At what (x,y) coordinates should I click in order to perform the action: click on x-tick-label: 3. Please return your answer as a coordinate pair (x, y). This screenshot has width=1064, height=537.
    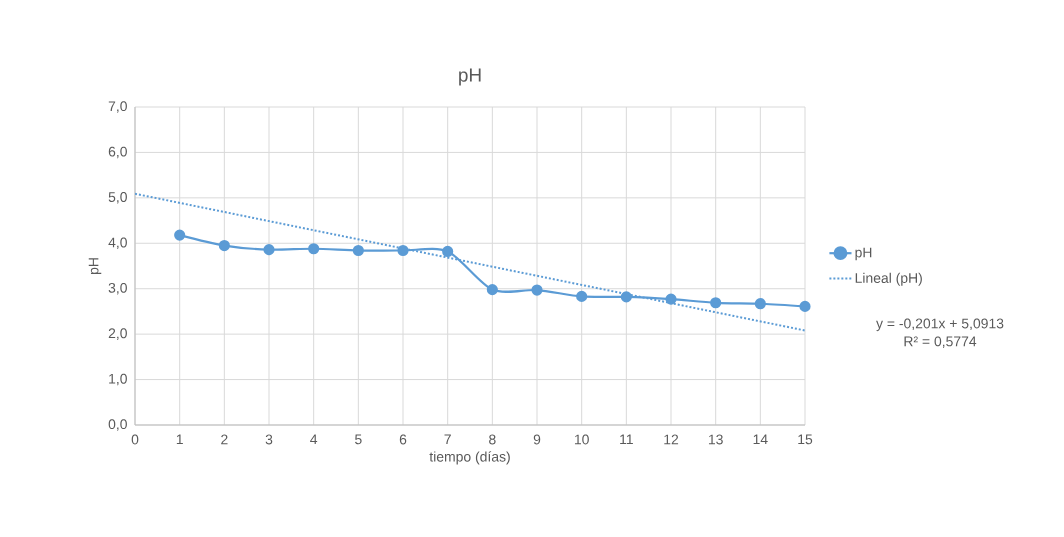
    Looking at the image, I should click on (269, 439).